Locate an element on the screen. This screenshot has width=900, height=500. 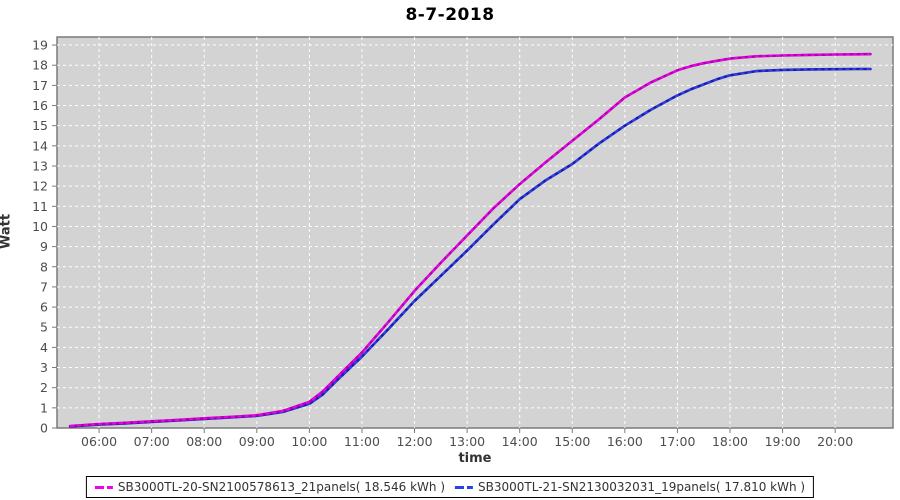
svg-text: 18:00 is located at coordinates (730, 441).